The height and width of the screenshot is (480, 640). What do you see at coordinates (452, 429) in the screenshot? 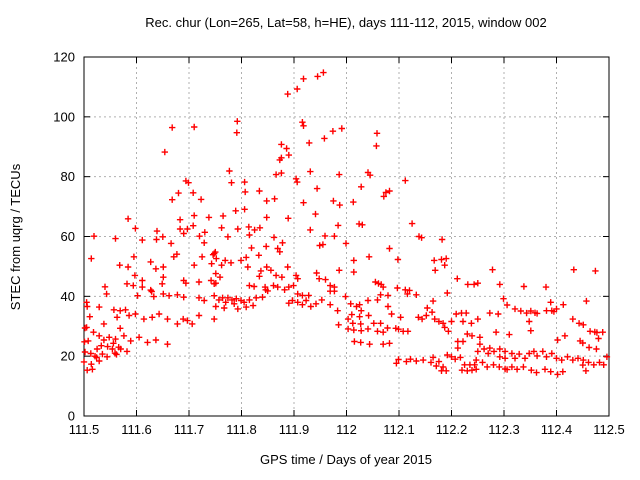
I see `x-tick-label: 112.2` at bounding box center [452, 429].